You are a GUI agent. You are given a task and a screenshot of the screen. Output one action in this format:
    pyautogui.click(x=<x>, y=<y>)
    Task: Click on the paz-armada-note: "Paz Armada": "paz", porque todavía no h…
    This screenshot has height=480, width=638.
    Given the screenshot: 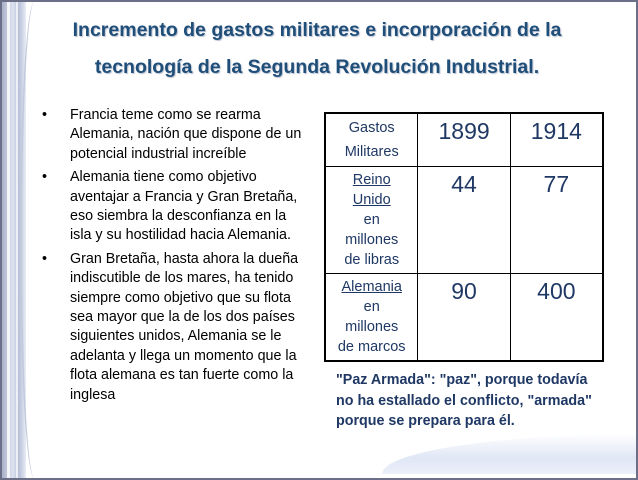 What is the action you would take?
    pyautogui.click(x=464, y=400)
    